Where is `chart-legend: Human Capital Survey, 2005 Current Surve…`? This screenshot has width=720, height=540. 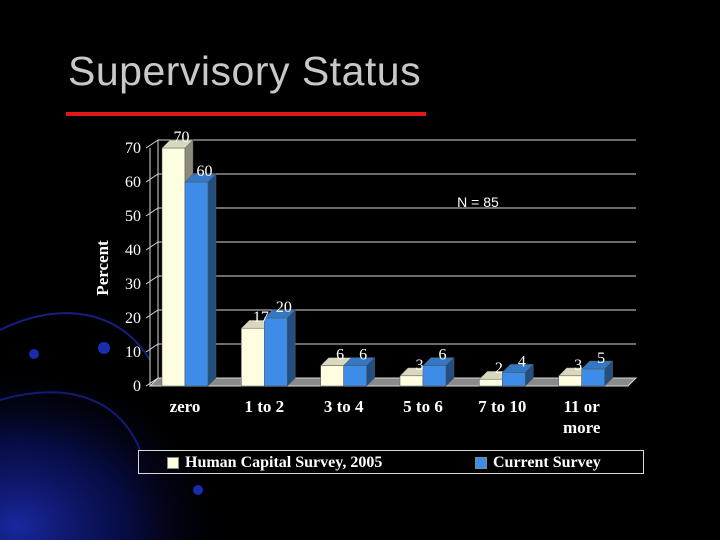 chart-legend: Human Capital Survey, 2005 Current Surve… is located at coordinates (391, 462).